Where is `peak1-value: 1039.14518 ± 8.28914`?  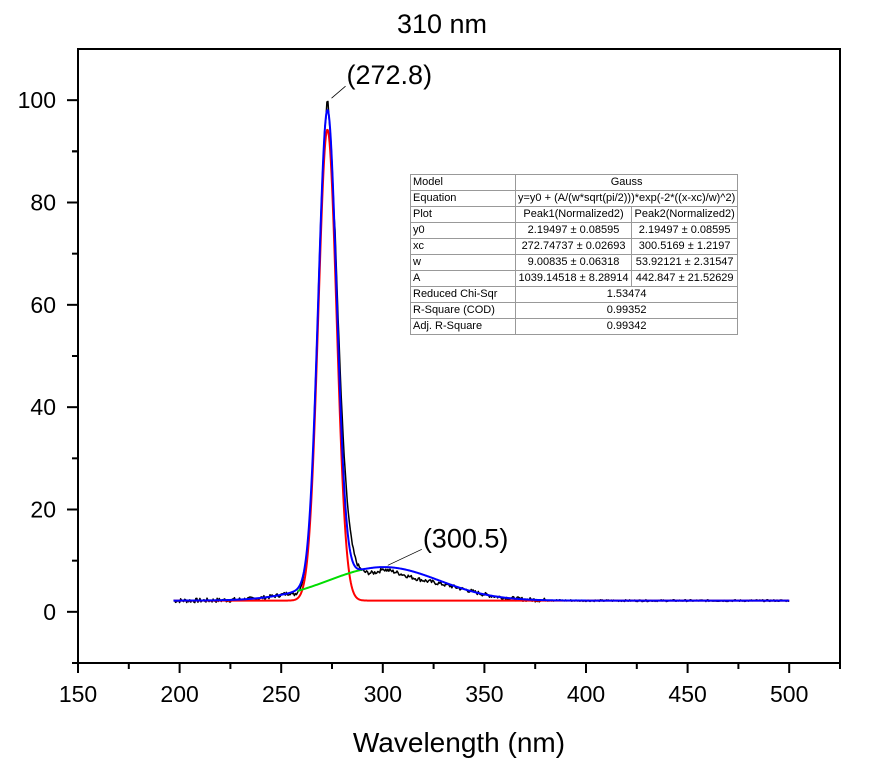
peak1-value: 1039.14518 ± 8.28914 is located at coordinates (573, 278).